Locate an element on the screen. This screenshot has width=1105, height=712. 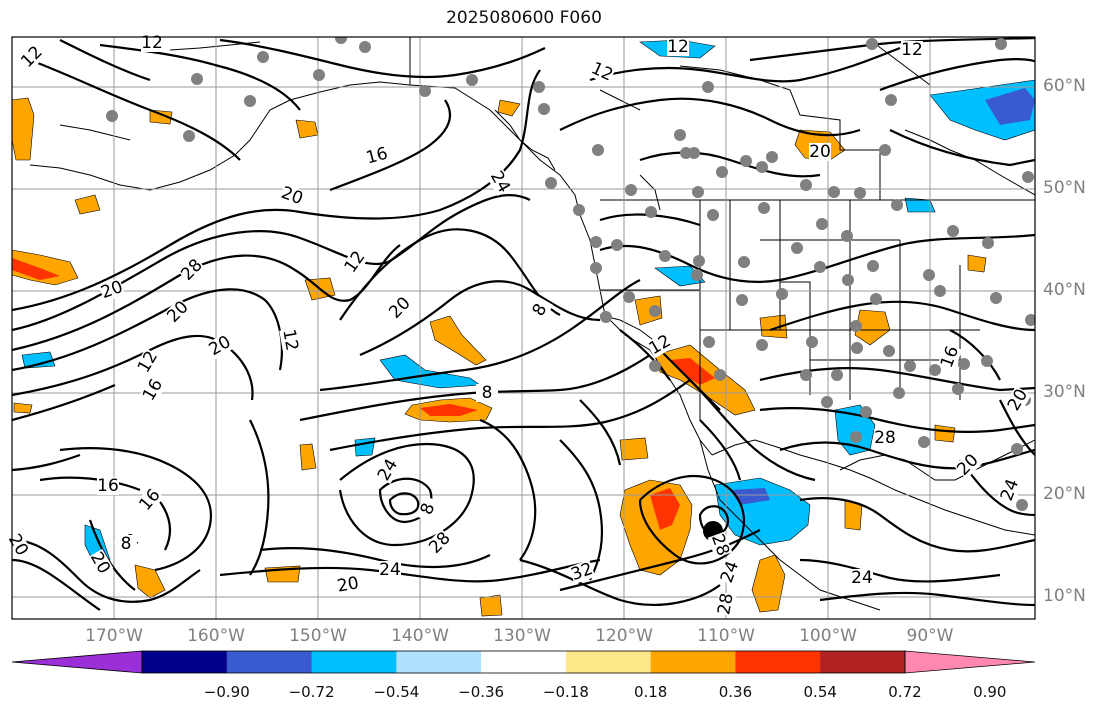
colorbar-tick-label: 0.18 is located at coordinates (650, 692).